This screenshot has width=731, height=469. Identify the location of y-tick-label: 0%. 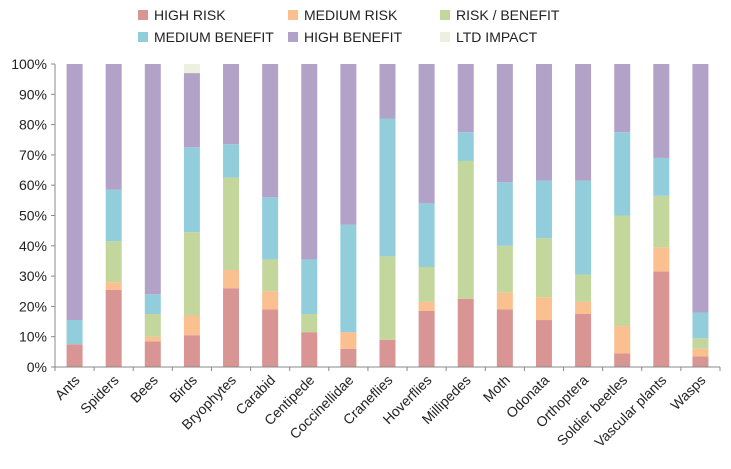
(37, 367).